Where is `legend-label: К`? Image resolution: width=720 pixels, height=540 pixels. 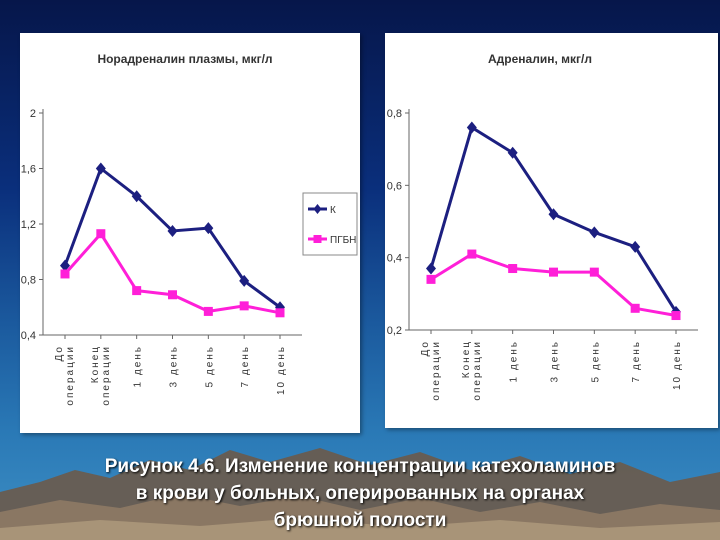 legend-label: К is located at coordinates (333, 210).